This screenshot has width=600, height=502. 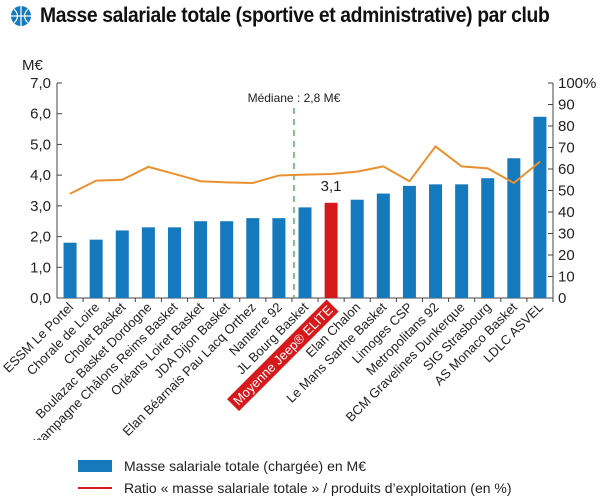 I want to click on y-tick-label-right: 60, so click(x=566, y=169).